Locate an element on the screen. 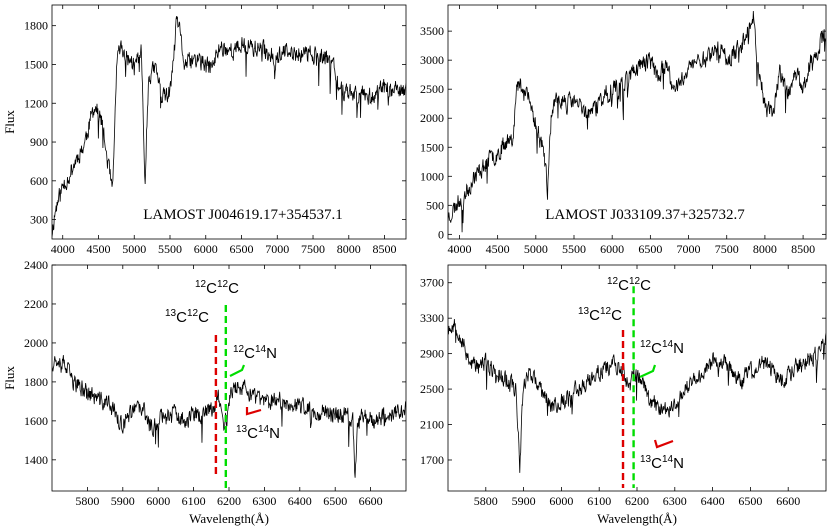 The height and width of the screenshot is (529, 830). y-tick-label: 3300 is located at coordinates (432, 318).